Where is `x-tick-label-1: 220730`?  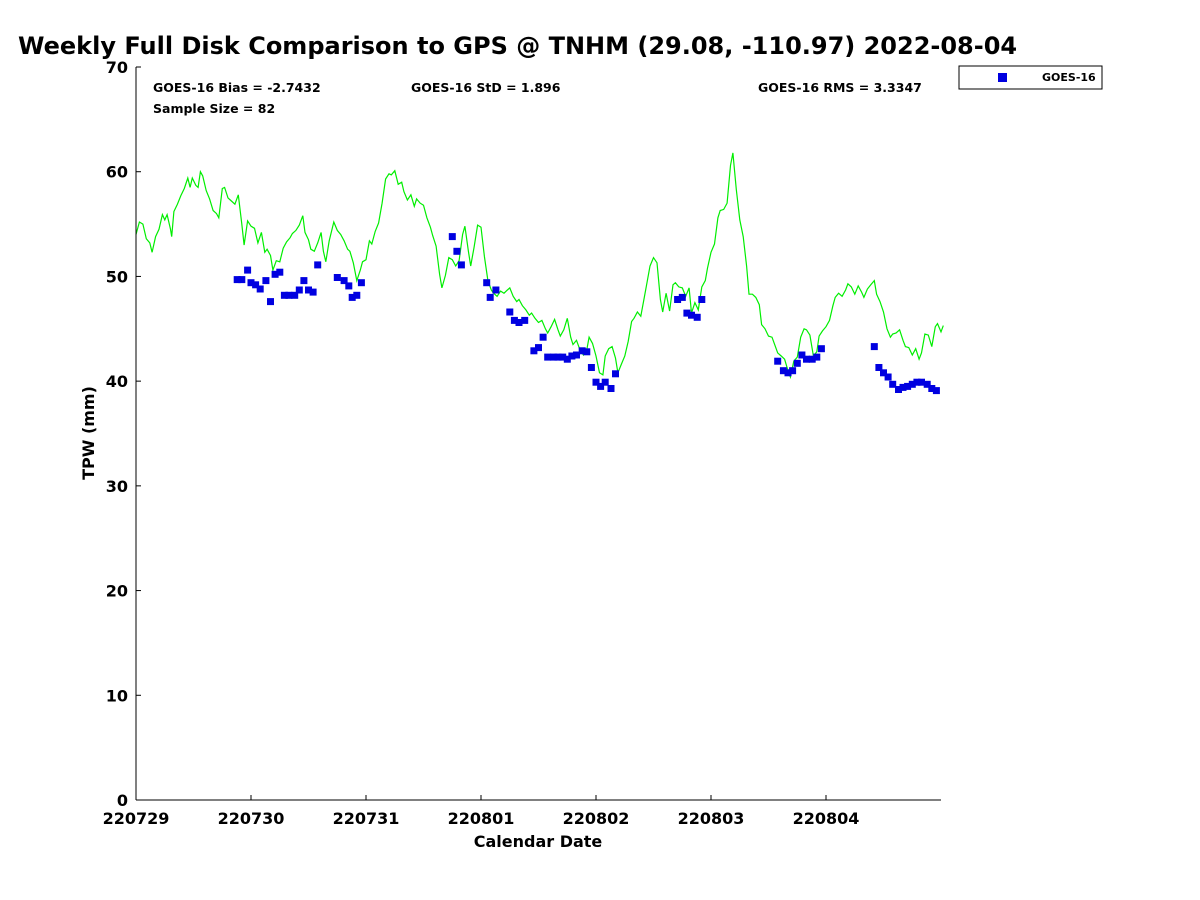 x-tick-label-1: 220730 is located at coordinates (251, 818).